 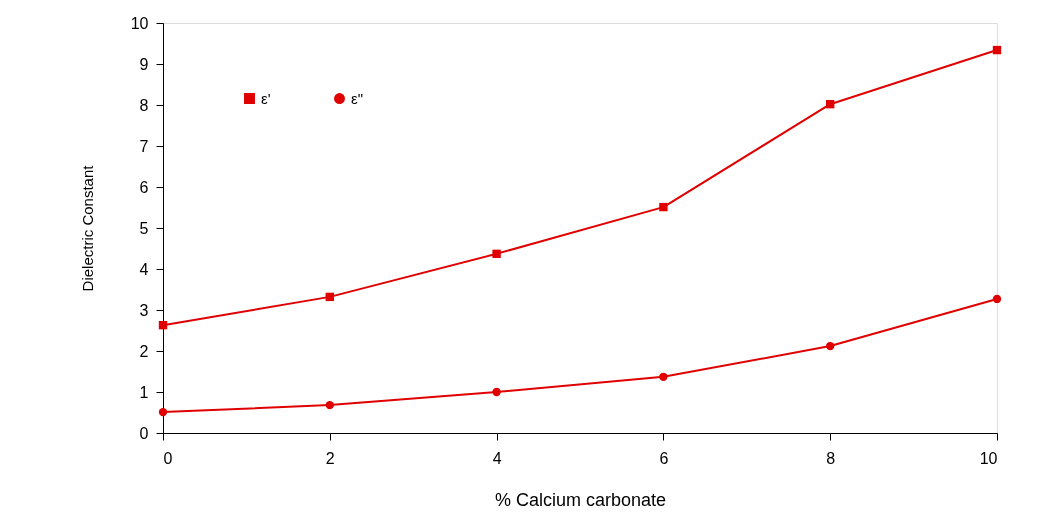 What do you see at coordinates (831, 458) in the screenshot?
I see `x-tick-label: 8` at bounding box center [831, 458].